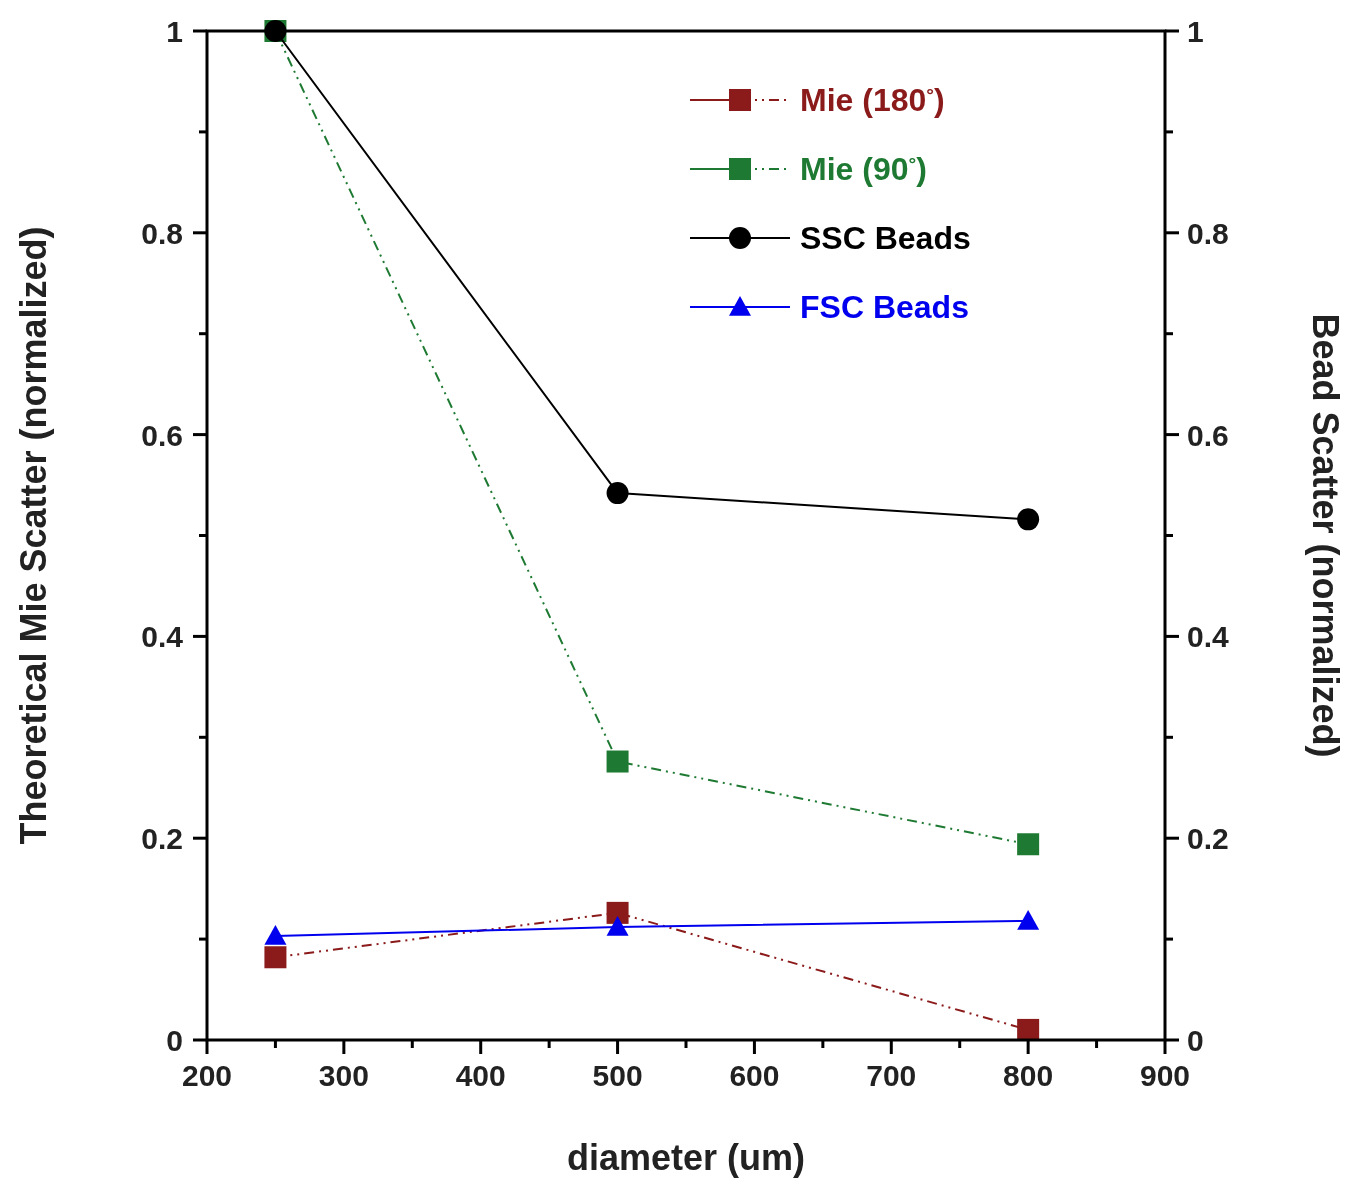 The image size is (1363, 1182). What do you see at coordinates (207, 1075) in the screenshot?
I see `x-tick-label: 200` at bounding box center [207, 1075].